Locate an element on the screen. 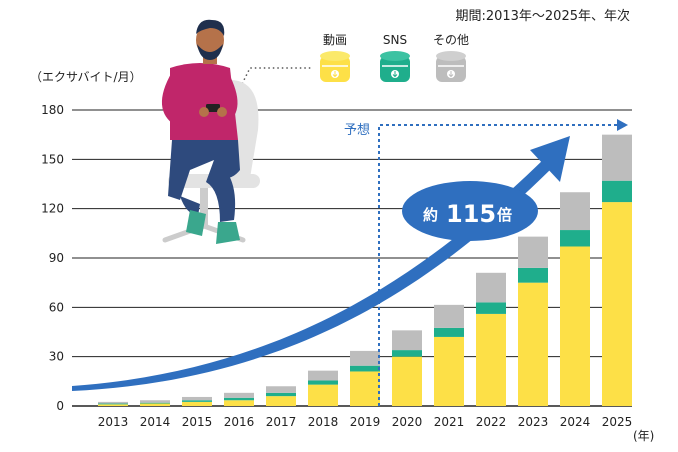  legend-label-other: その他 is located at coordinates (451, 40).